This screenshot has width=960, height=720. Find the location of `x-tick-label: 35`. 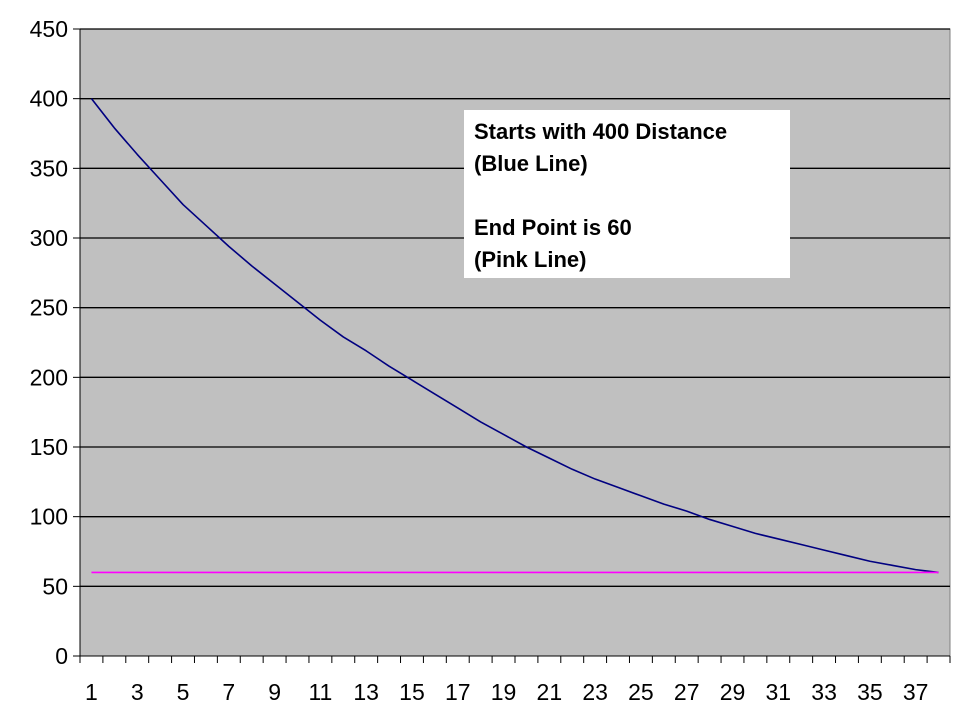

x-tick-label: 35 is located at coordinates (870, 692).